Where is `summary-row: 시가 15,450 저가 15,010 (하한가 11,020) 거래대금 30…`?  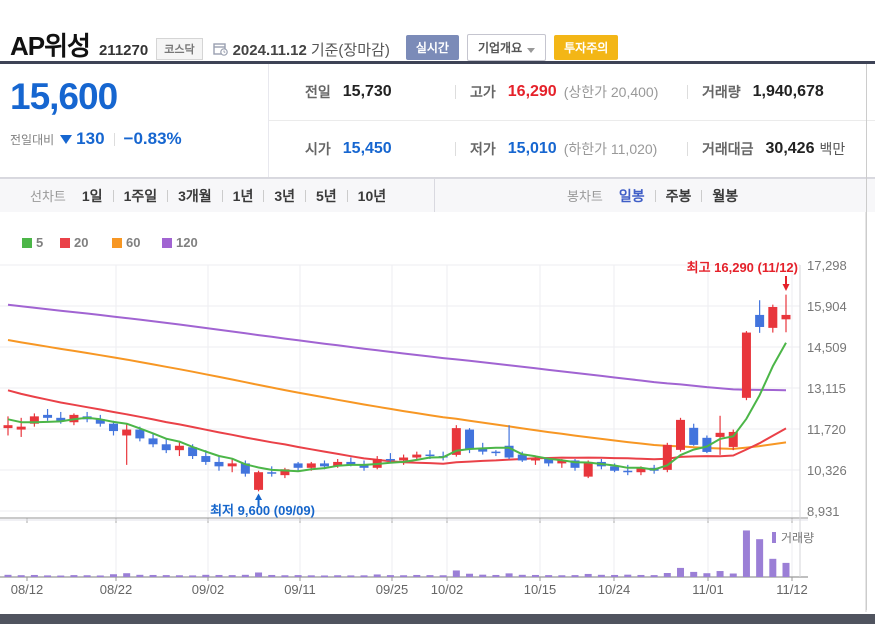 summary-row: 시가 15,450 저가 15,010 (하한가 11,020) 거래대금 30… is located at coordinates (572, 149).